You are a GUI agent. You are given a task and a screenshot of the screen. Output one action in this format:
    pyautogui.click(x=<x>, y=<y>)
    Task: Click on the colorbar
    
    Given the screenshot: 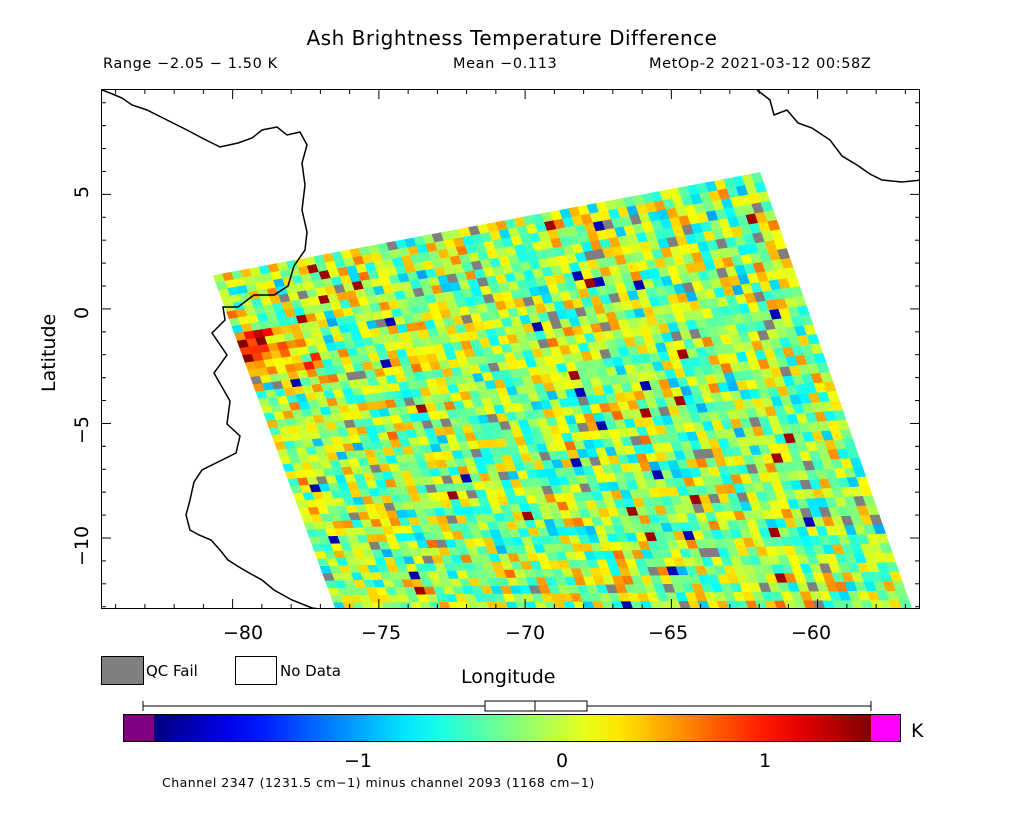 What is the action you would take?
    pyautogui.click(x=512, y=728)
    